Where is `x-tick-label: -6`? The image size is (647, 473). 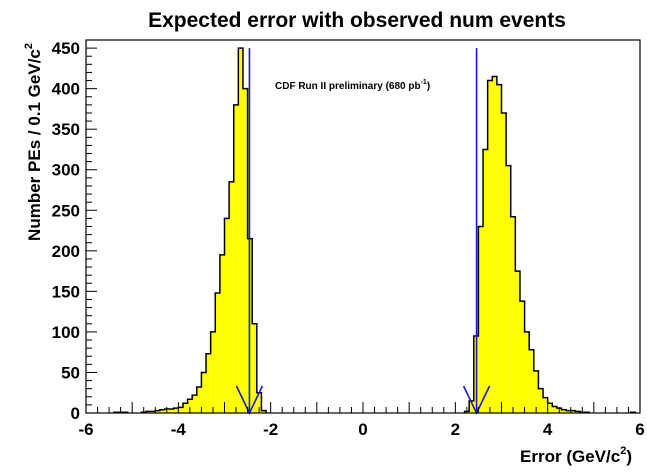 x-tick-label: -6 is located at coordinates (85, 429).